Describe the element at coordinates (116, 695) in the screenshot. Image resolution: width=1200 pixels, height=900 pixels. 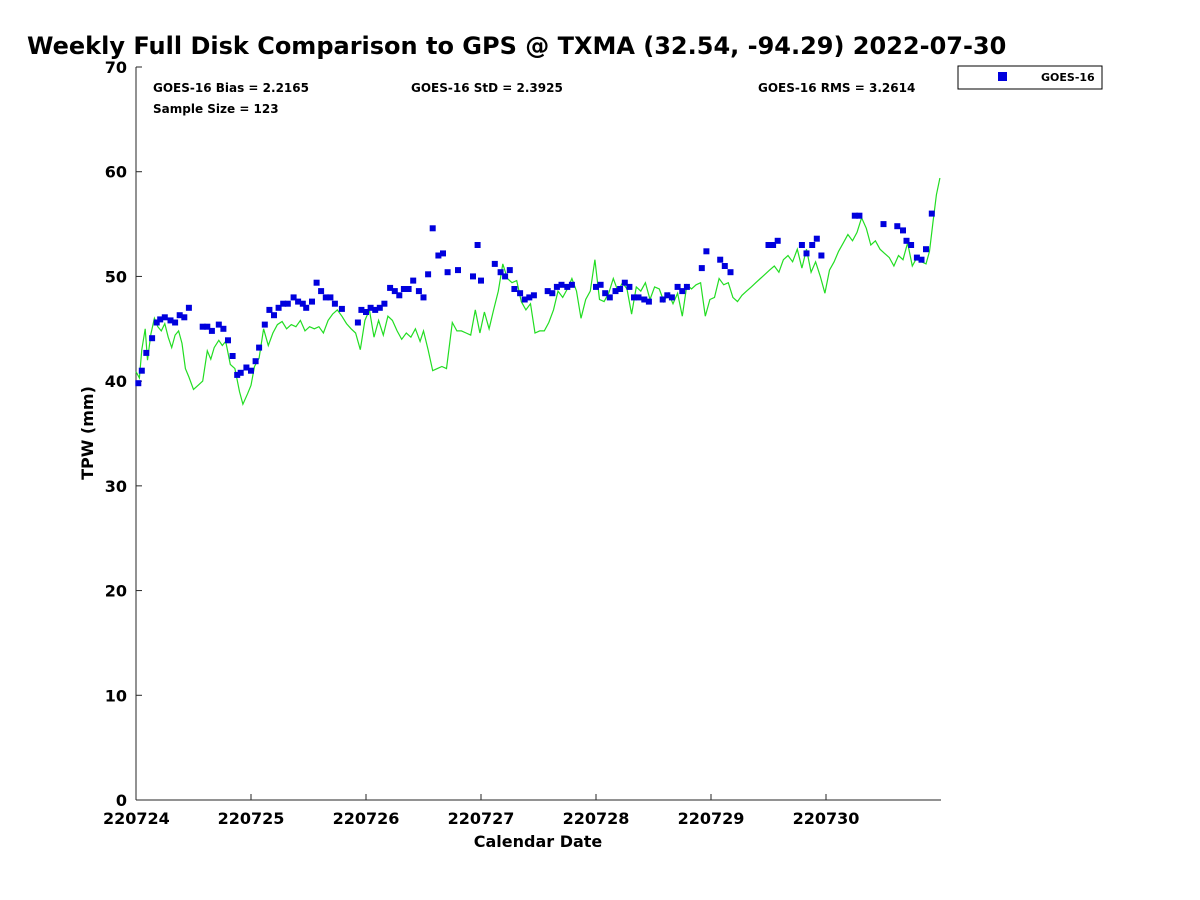
I see `y-tick-label: 10` at that location.